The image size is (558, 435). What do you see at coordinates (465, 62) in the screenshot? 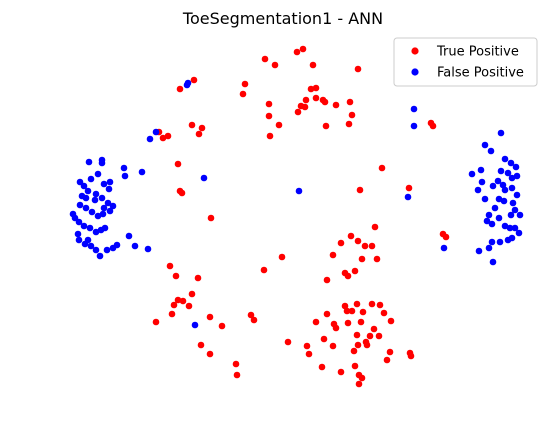
I see `legend: True Positive False Positive` at bounding box center [465, 62].